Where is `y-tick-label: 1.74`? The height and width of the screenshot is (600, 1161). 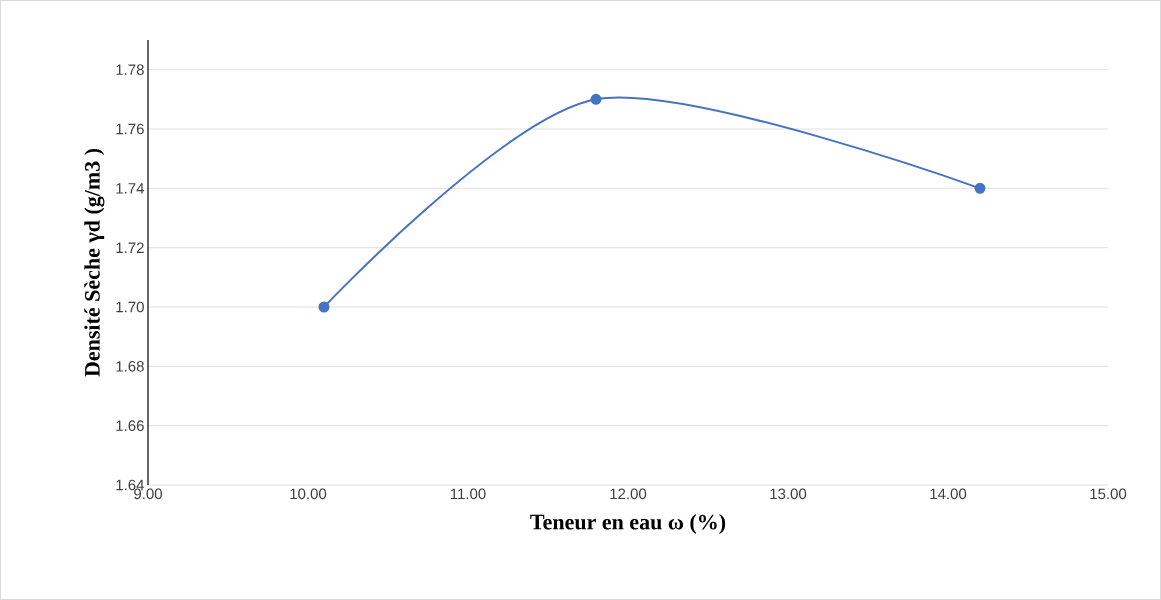 y-tick-label: 1.74 is located at coordinates (130, 188).